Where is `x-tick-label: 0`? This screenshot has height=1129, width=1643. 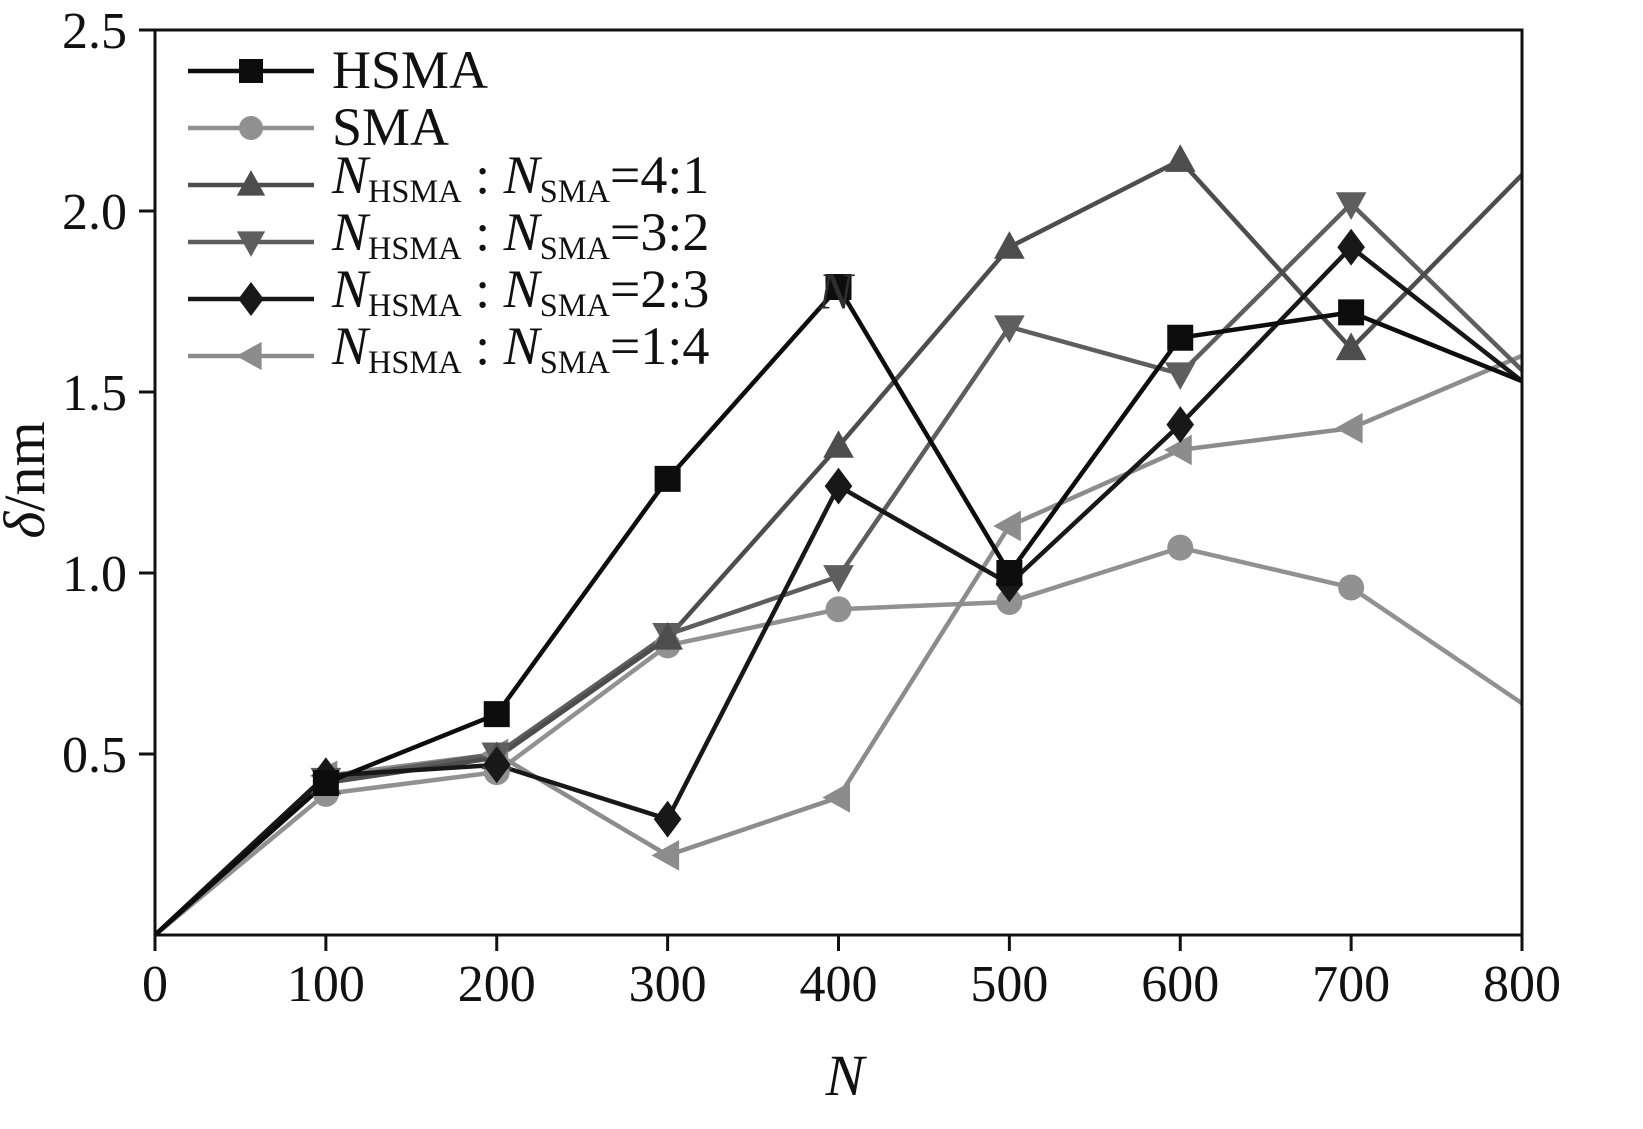
x-tick-label: 0 is located at coordinates (155, 984).